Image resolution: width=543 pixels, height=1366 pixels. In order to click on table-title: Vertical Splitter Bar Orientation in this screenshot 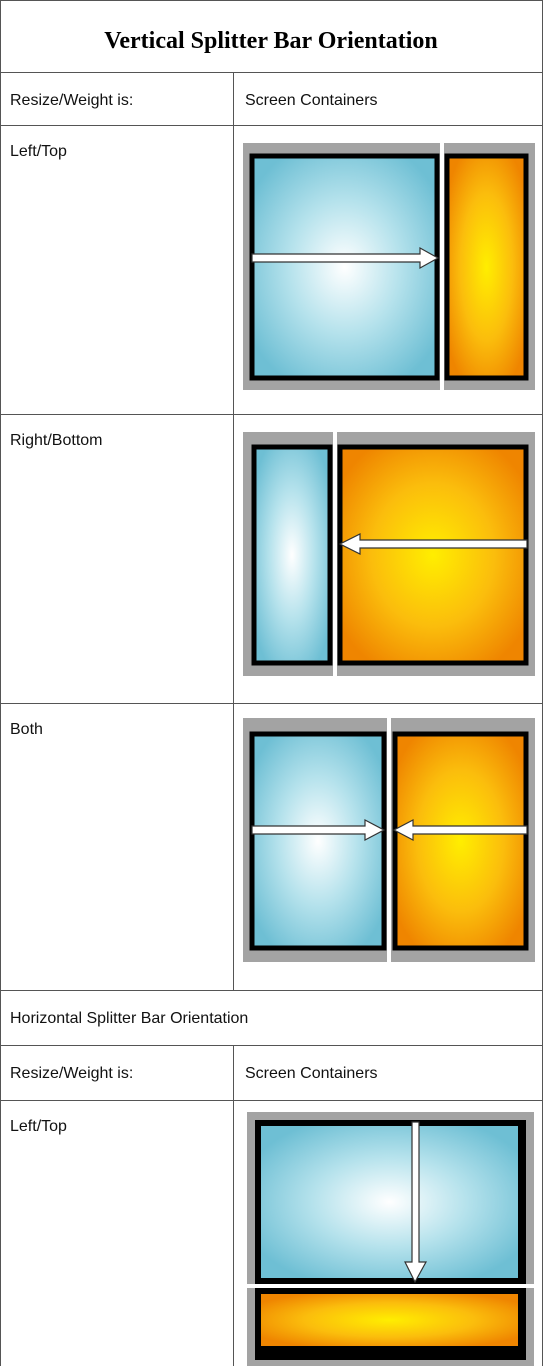, I will do `click(271, 41)`.